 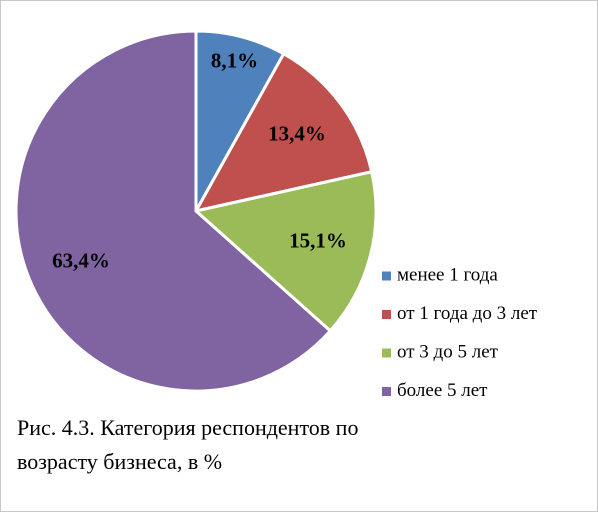 What do you see at coordinates (442, 390) in the screenshot?
I see `legend-label: более 5 лет` at bounding box center [442, 390].